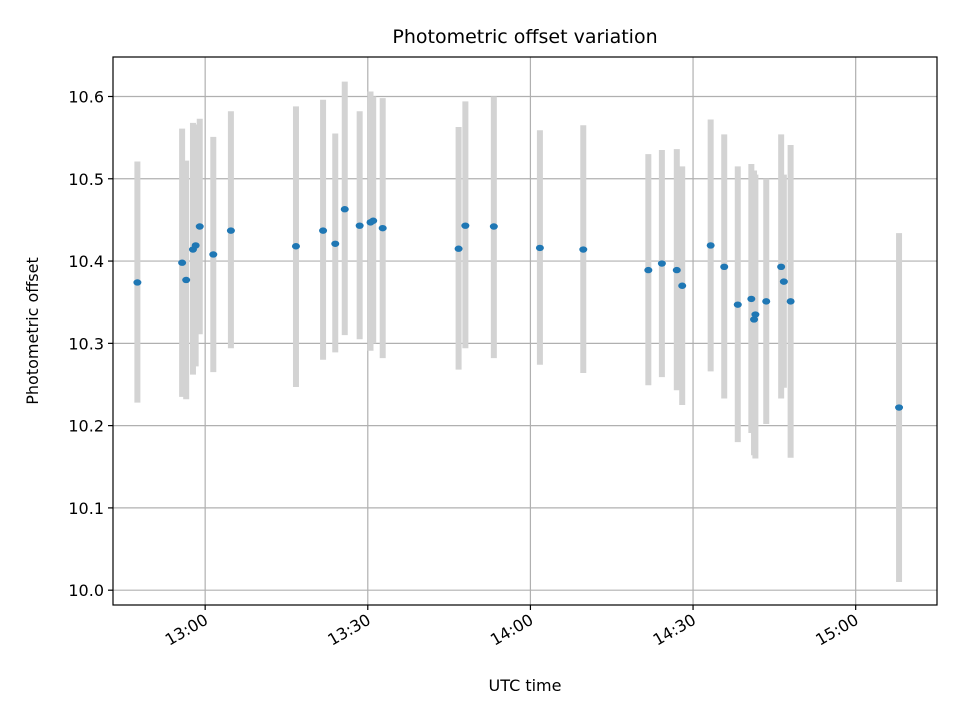 The height and width of the screenshot is (720, 960). I want to click on x-axis-label: UTC time, so click(525, 685).